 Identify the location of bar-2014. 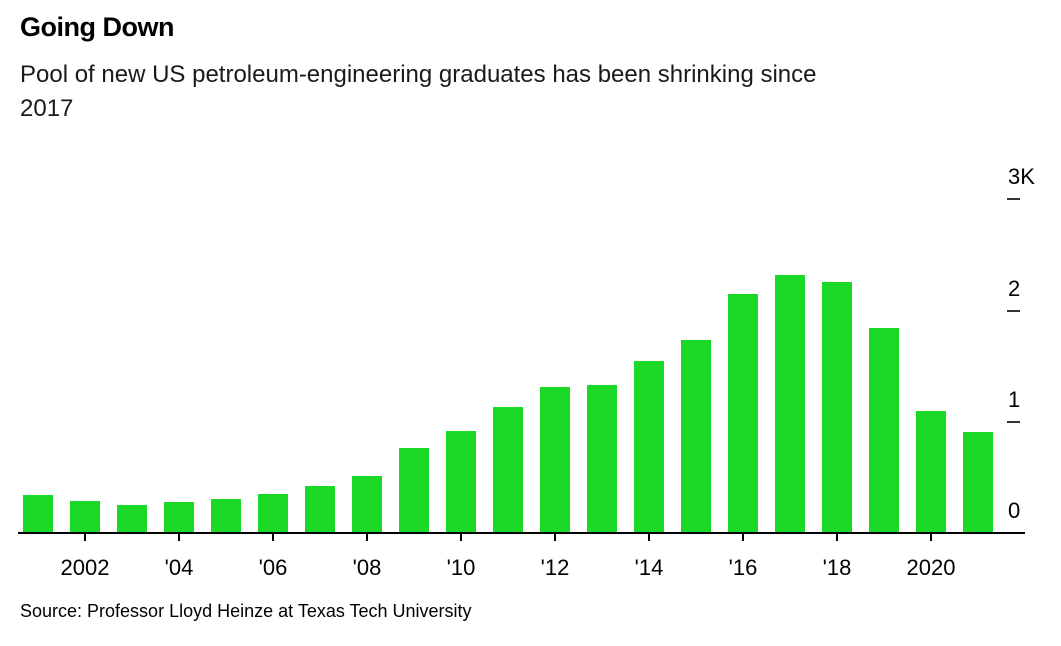
(649, 446).